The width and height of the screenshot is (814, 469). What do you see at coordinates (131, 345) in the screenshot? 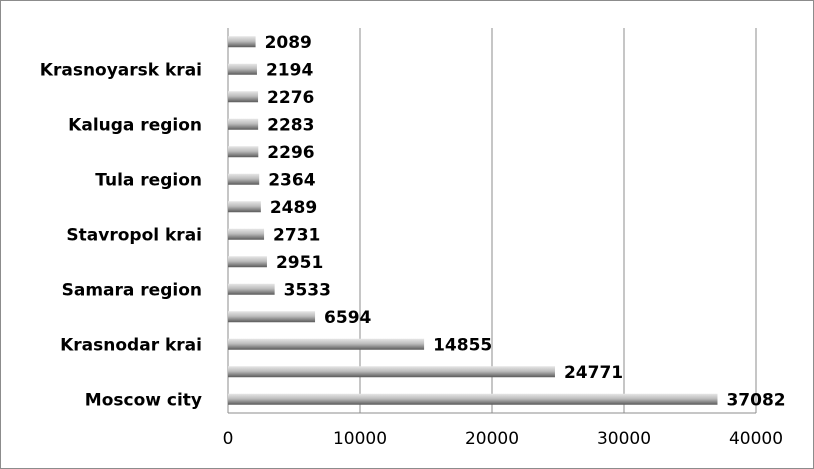
I see `category-label-2: Krasnodar krai` at bounding box center [131, 345].